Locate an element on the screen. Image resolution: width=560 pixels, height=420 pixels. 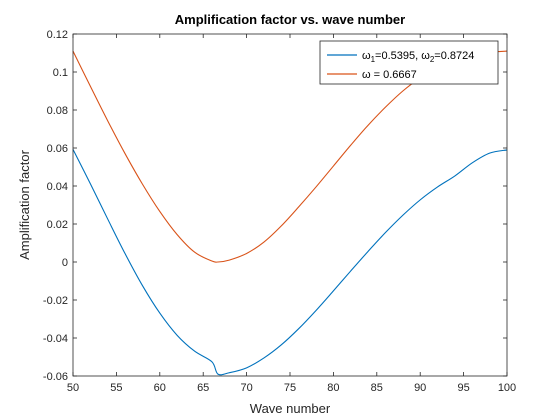
x-tick-label: 55 is located at coordinates (116, 388).